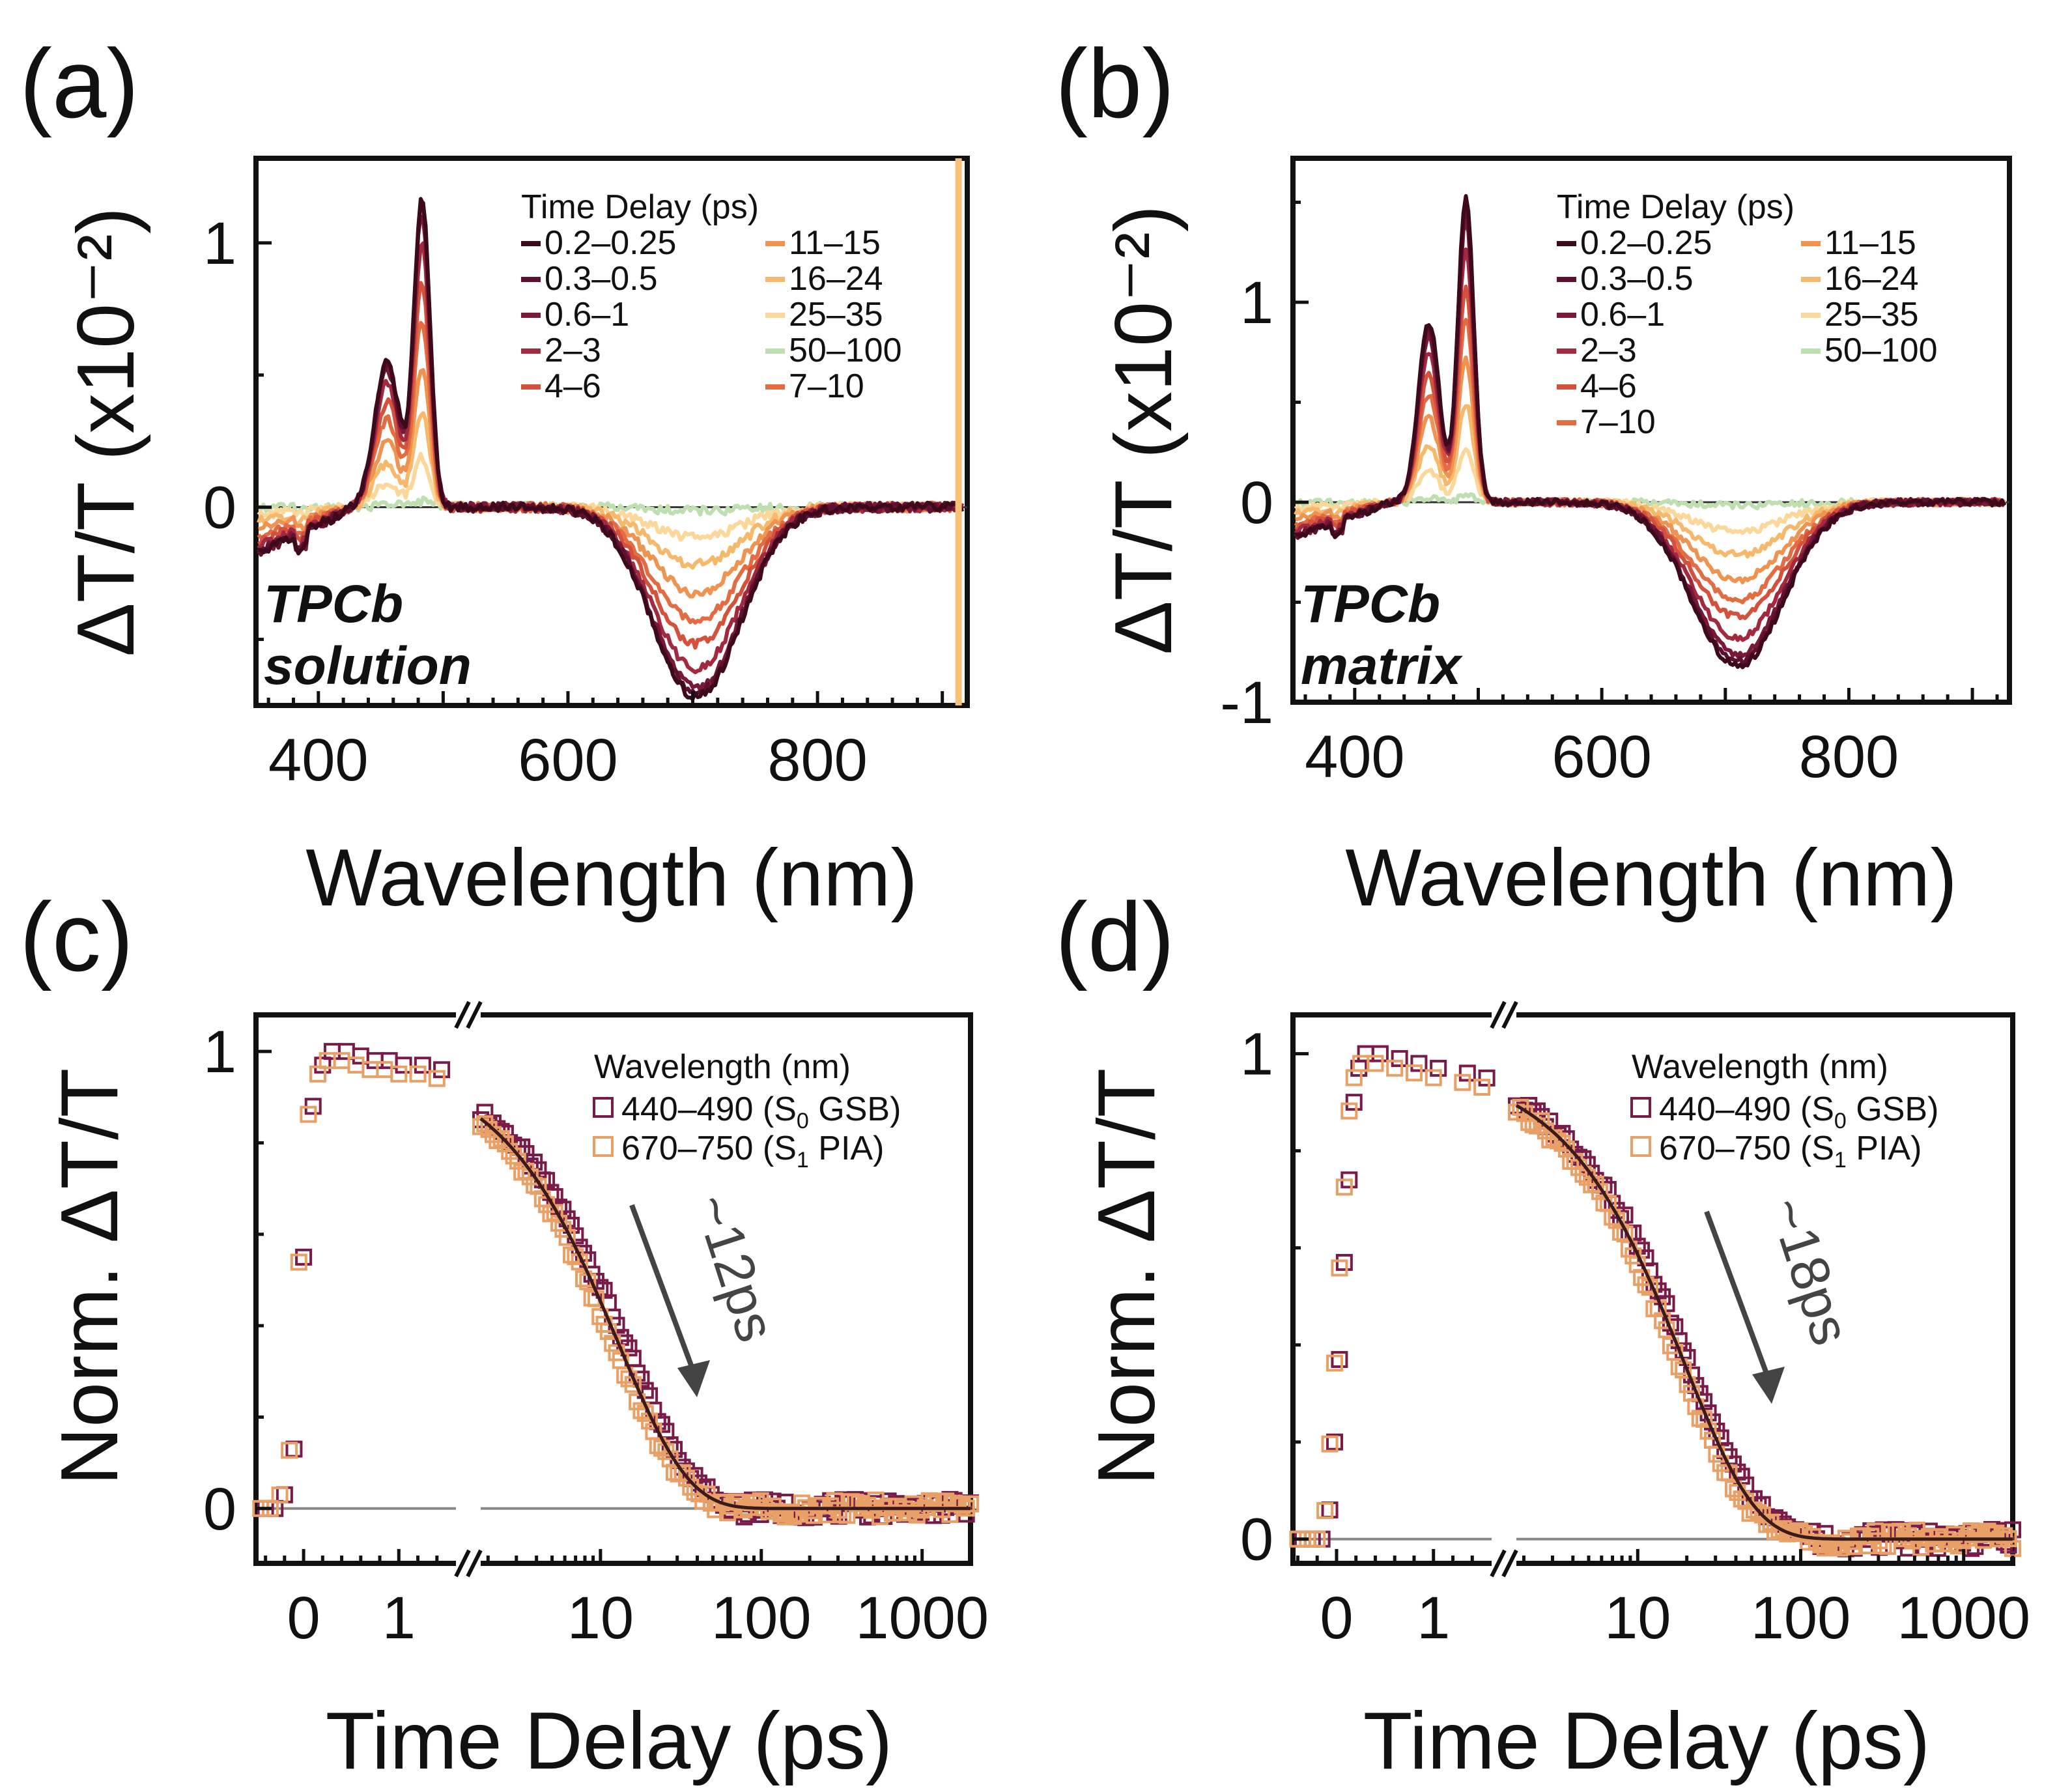 The image size is (2057, 1792). I want to click on panel-a-legend-label: 0.2–0.25, so click(610, 243).